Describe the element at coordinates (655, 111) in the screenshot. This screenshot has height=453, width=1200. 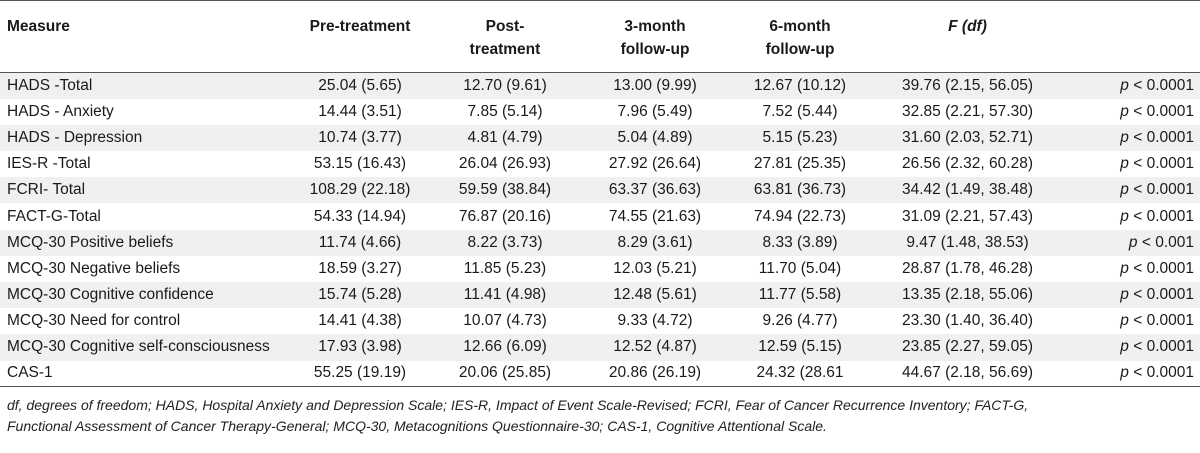
I see `cell-3-month: 7.96 (5.49)` at that location.